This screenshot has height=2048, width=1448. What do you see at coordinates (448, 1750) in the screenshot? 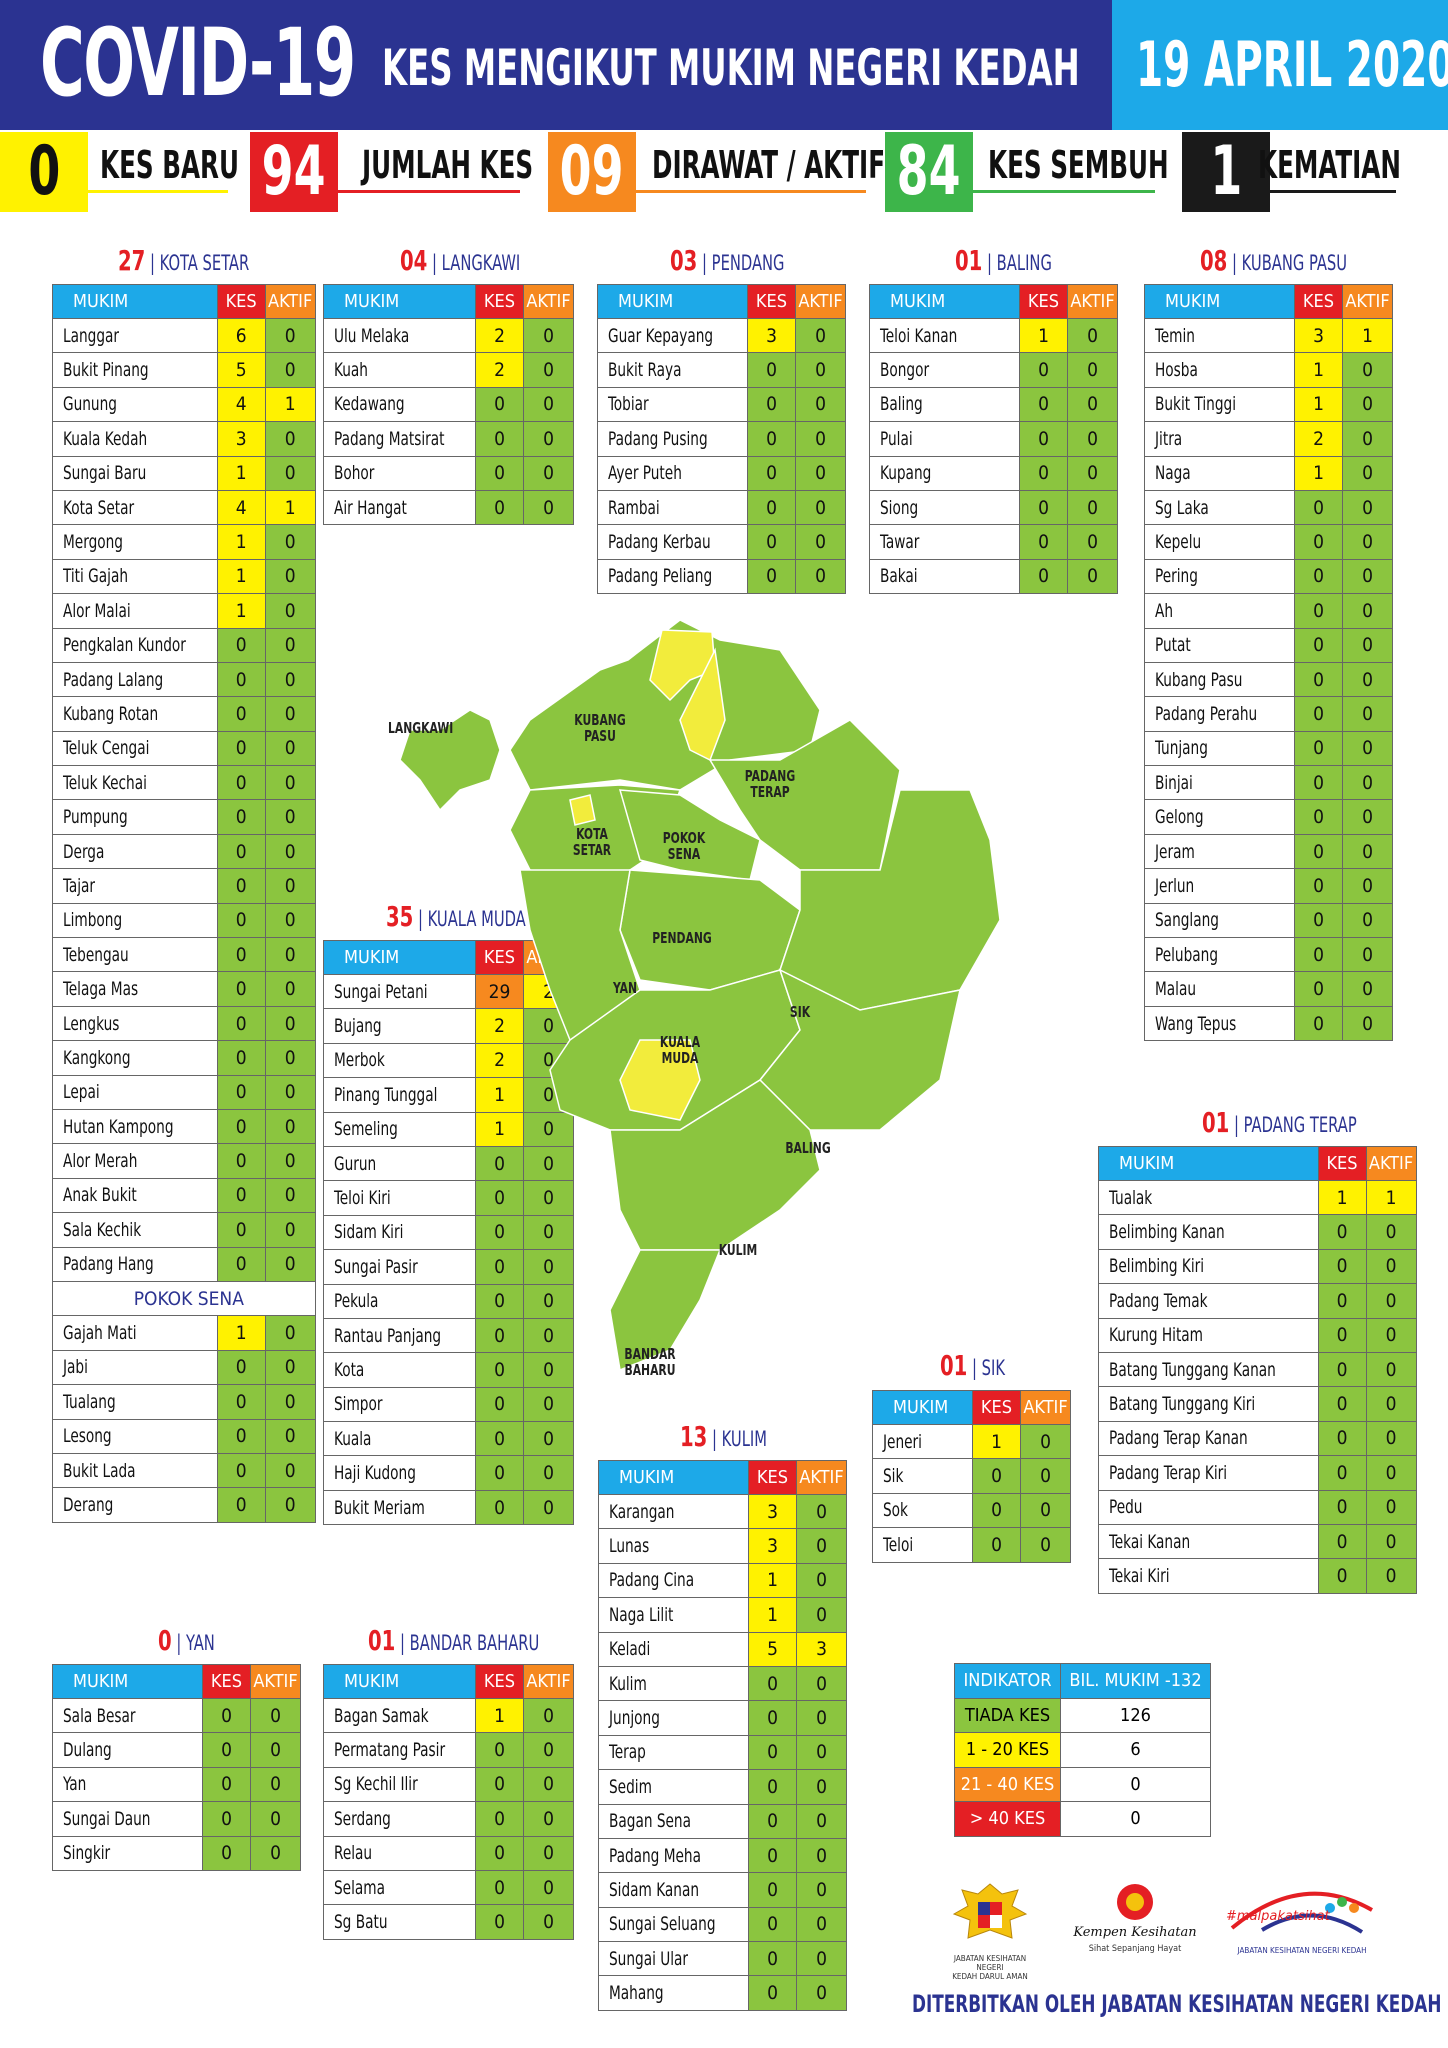
I see `table-row: Permatang Pasir 0 0` at bounding box center [448, 1750].